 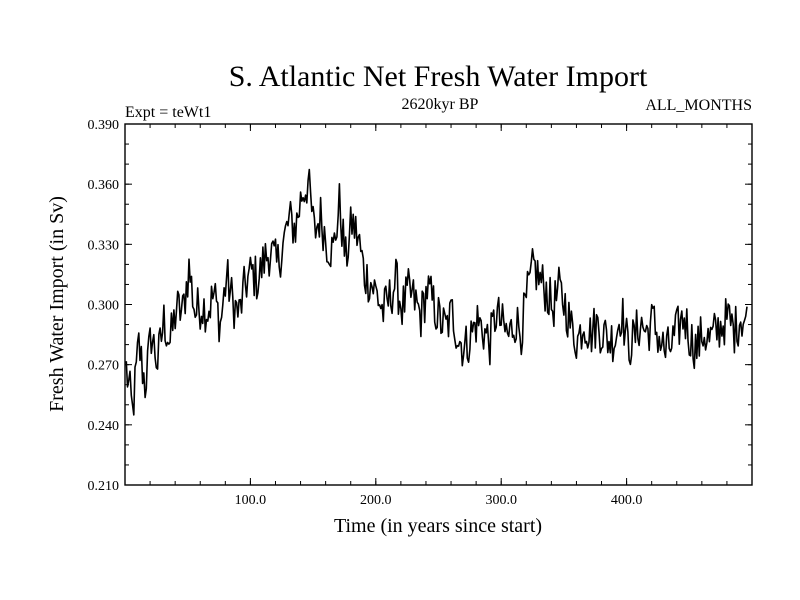 What do you see at coordinates (104, 185) in the screenshot?
I see `y-tick-label: 0.360` at bounding box center [104, 185].